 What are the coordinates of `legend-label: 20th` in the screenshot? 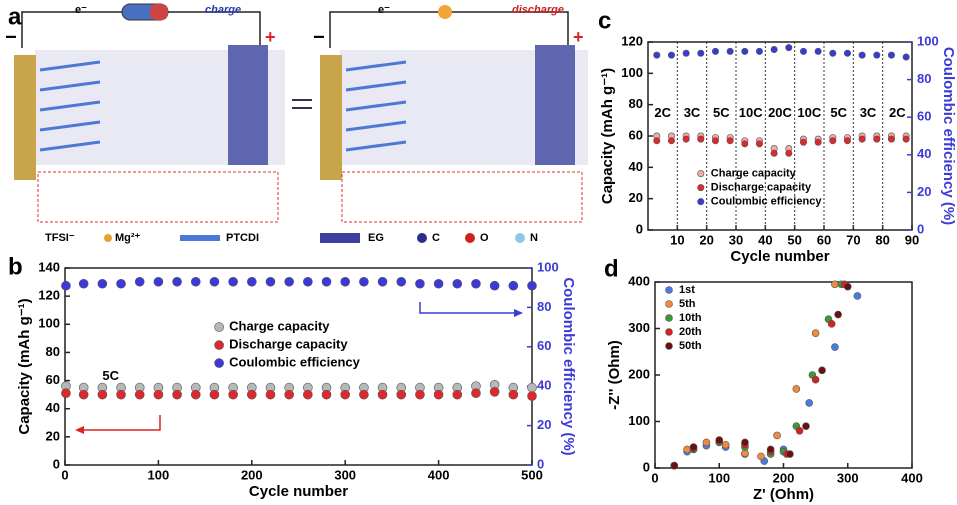 It's located at (690, 332).